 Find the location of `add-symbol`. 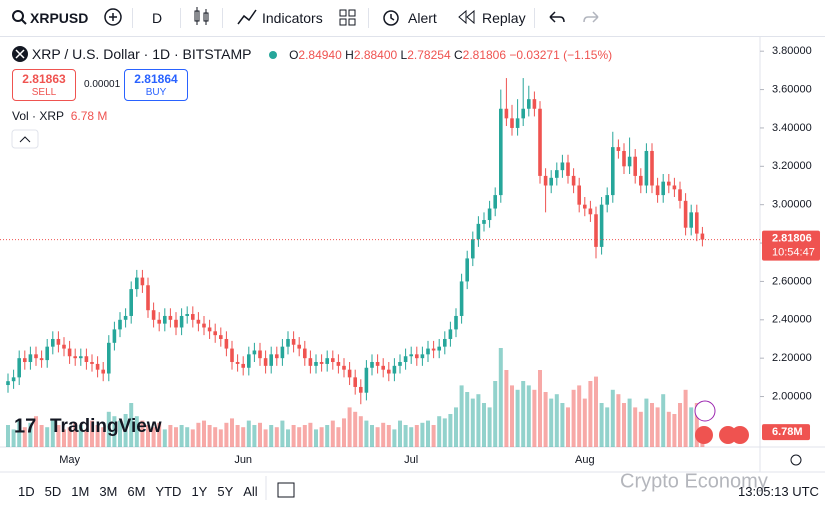

add-symbol is located at coordinates (114, 18).